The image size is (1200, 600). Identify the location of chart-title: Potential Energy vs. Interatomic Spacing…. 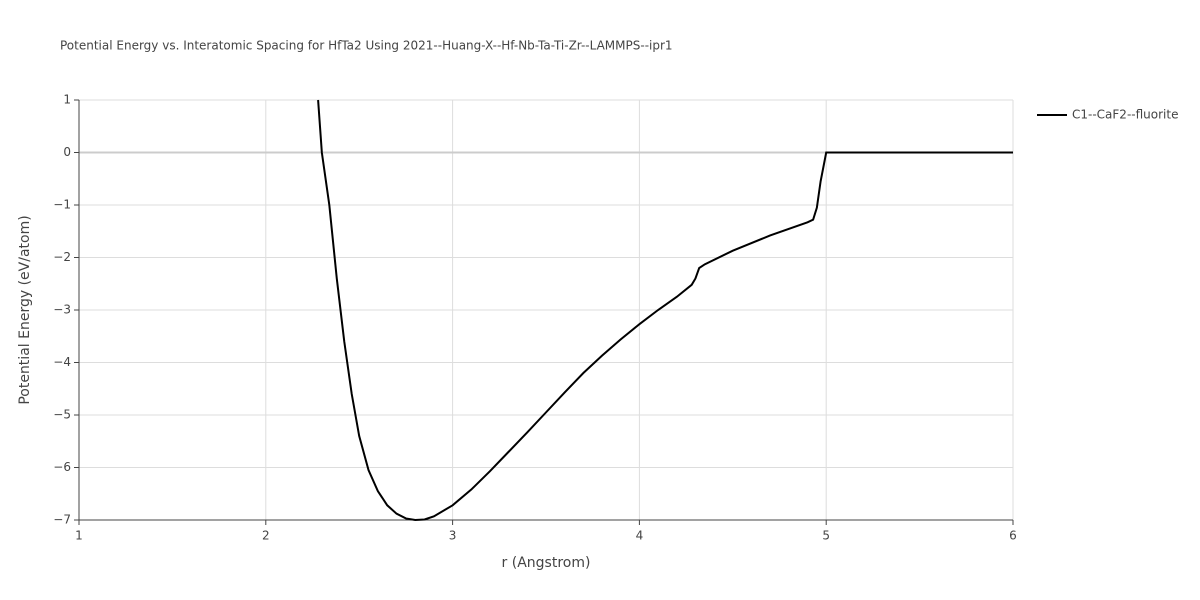
(366, 46).